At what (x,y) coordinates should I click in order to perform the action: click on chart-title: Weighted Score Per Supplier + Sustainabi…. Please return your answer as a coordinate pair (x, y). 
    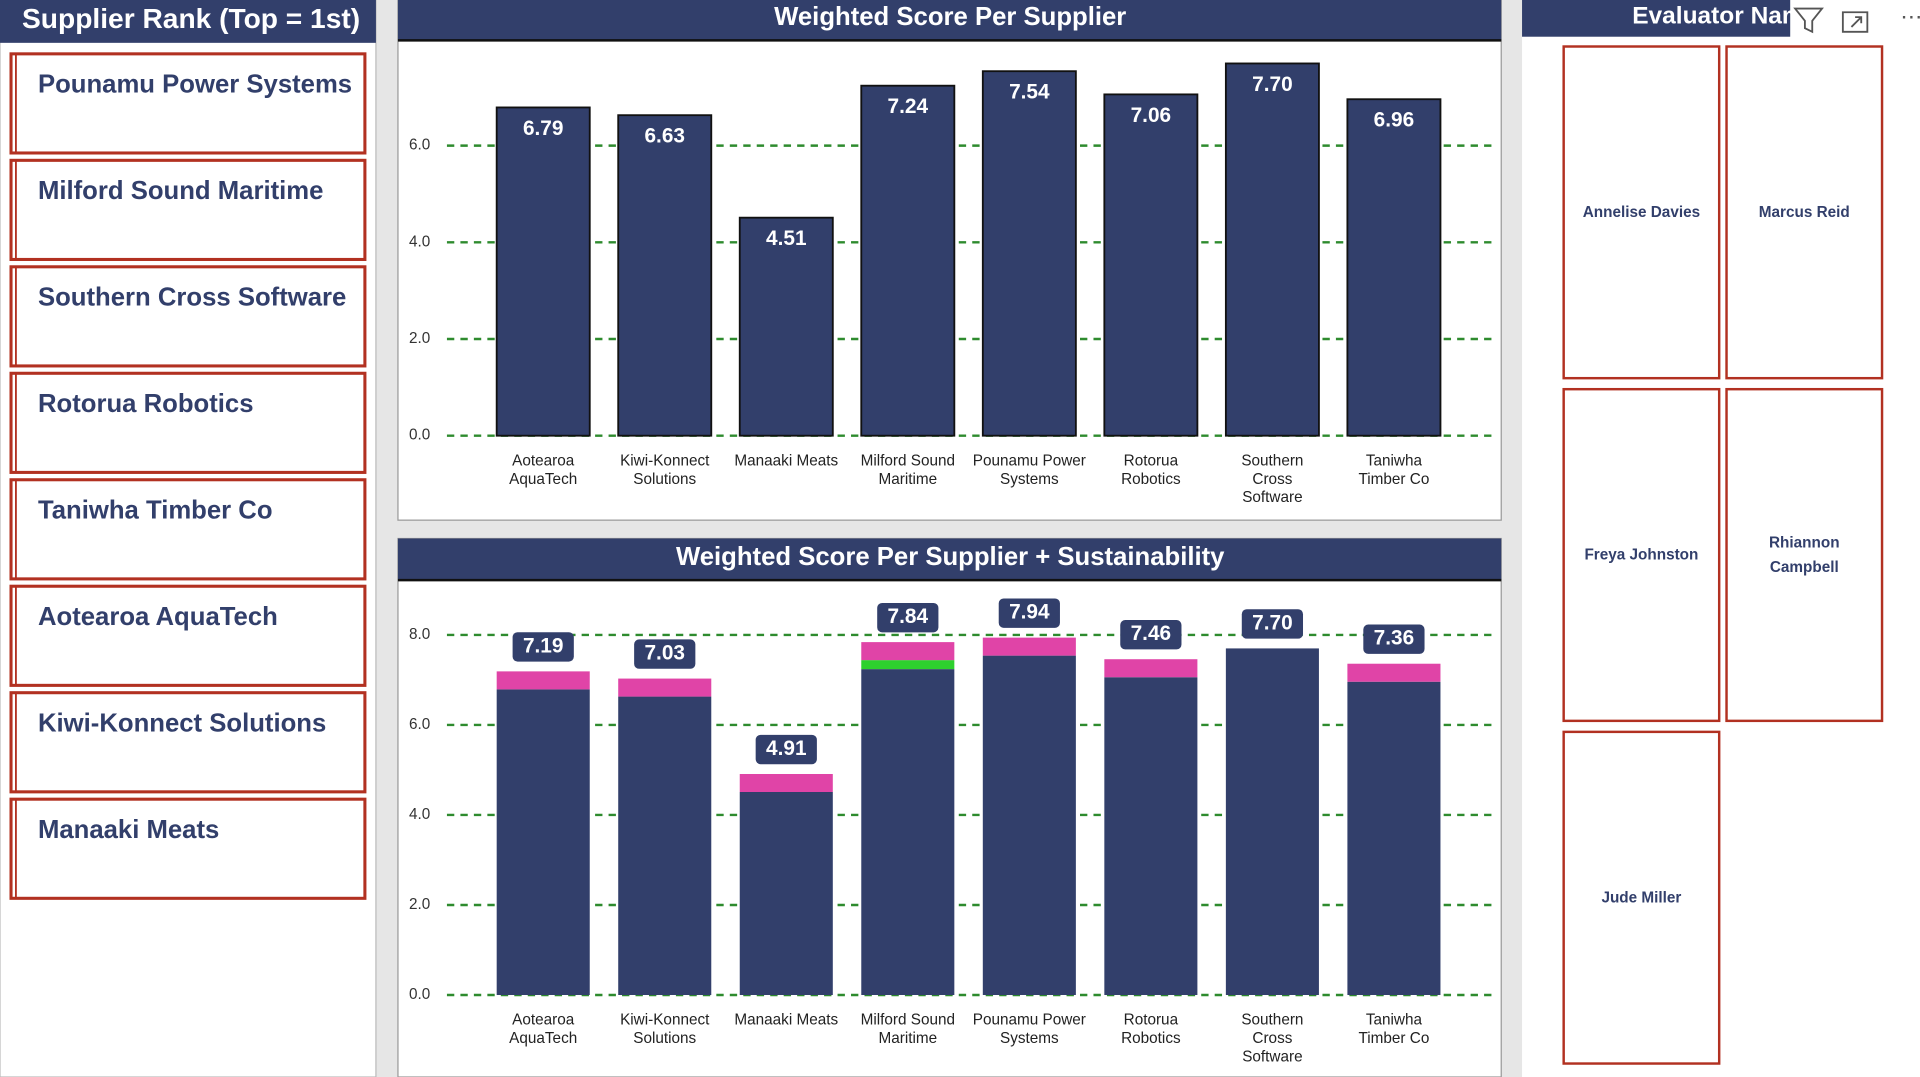
    Looking at the image, I should click on (950, 557).